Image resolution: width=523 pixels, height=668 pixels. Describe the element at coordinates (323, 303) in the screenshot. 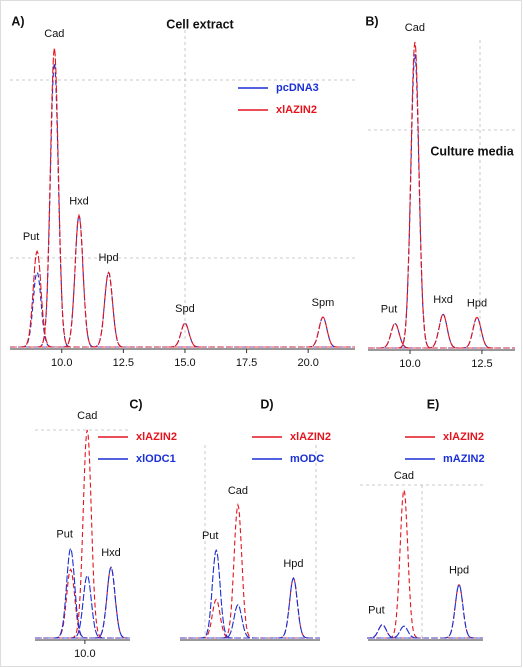

I see `peak-label: Spm` at that location.